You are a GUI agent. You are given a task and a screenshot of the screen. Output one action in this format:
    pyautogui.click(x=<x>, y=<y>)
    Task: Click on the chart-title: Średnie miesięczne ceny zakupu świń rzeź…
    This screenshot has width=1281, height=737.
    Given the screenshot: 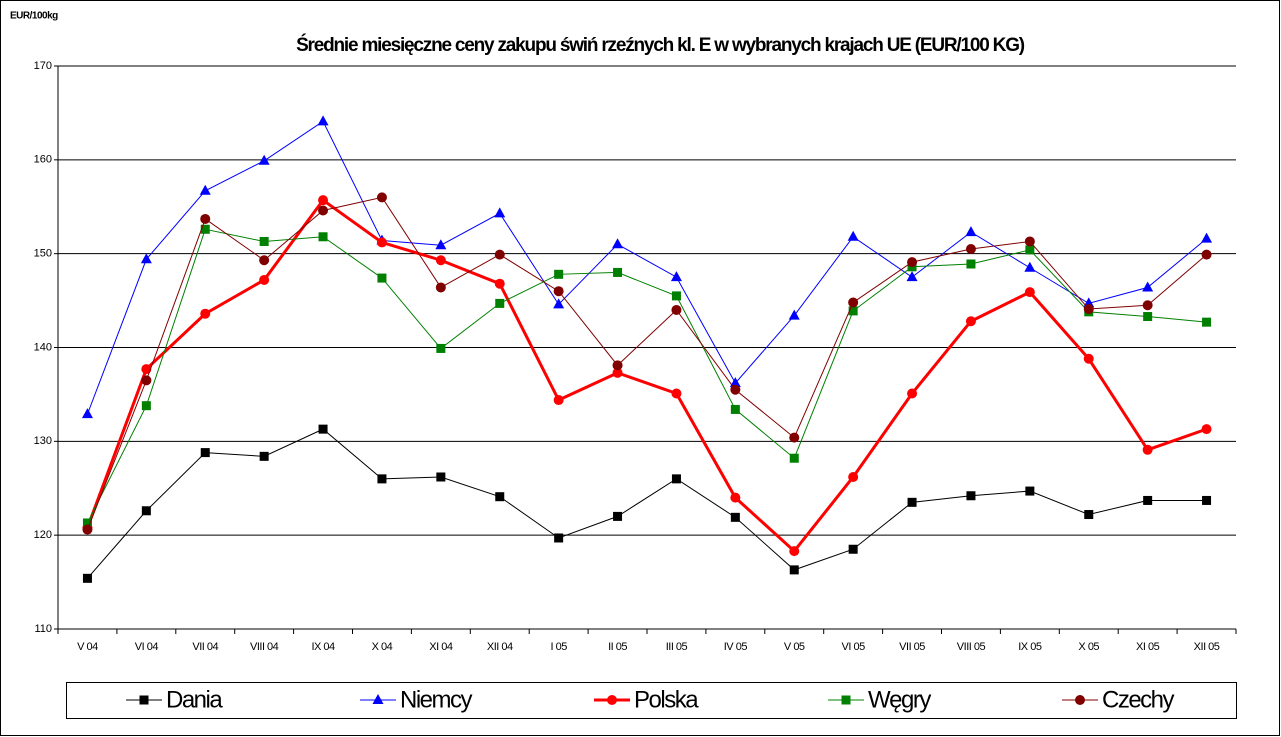 What is the action you would take?
    pyautogui.click(x=660, y=45)
    